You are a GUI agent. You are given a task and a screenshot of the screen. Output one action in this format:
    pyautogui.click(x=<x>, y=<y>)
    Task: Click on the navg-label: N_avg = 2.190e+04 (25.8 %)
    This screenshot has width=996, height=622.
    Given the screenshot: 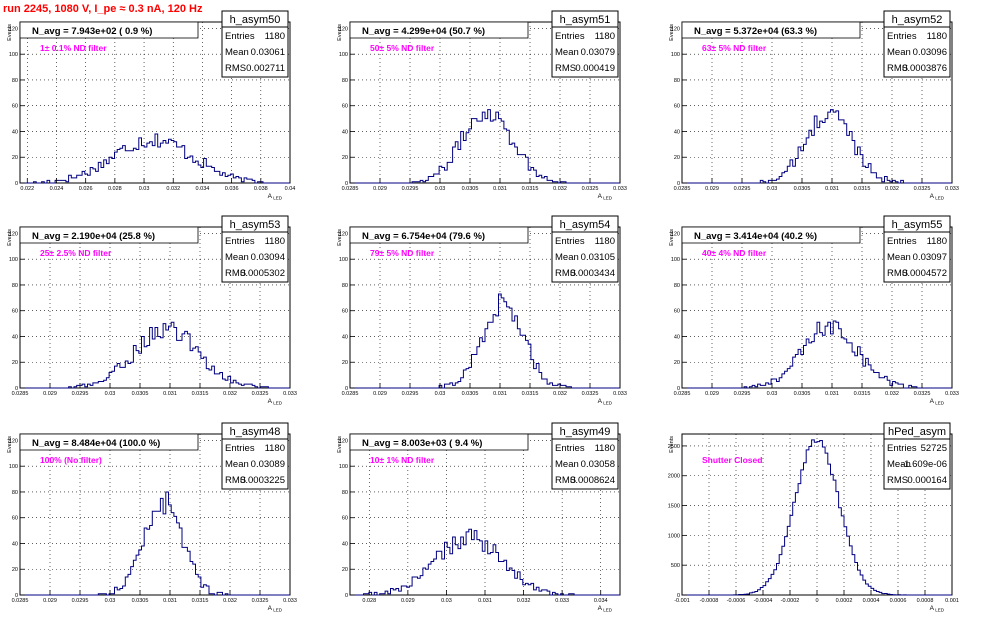 What is the action you would take?
    pyautogui.click(x=93, y=236)
    